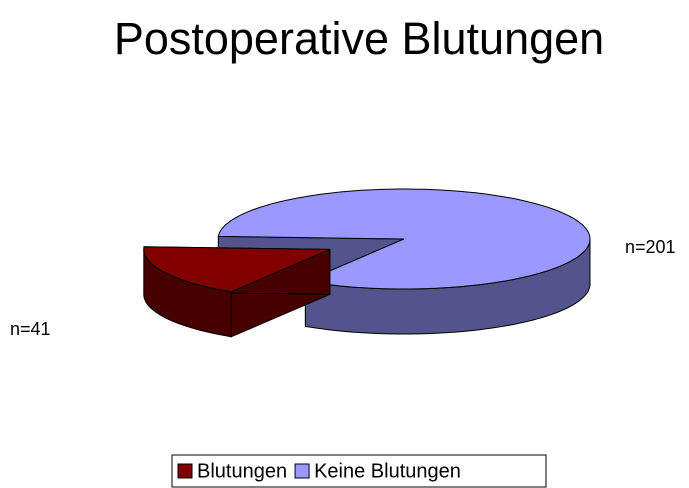 Image resolution: width=689 pixels, height=488 pixels. I want to click on legend-label: Blutungen, so click(242, 471).